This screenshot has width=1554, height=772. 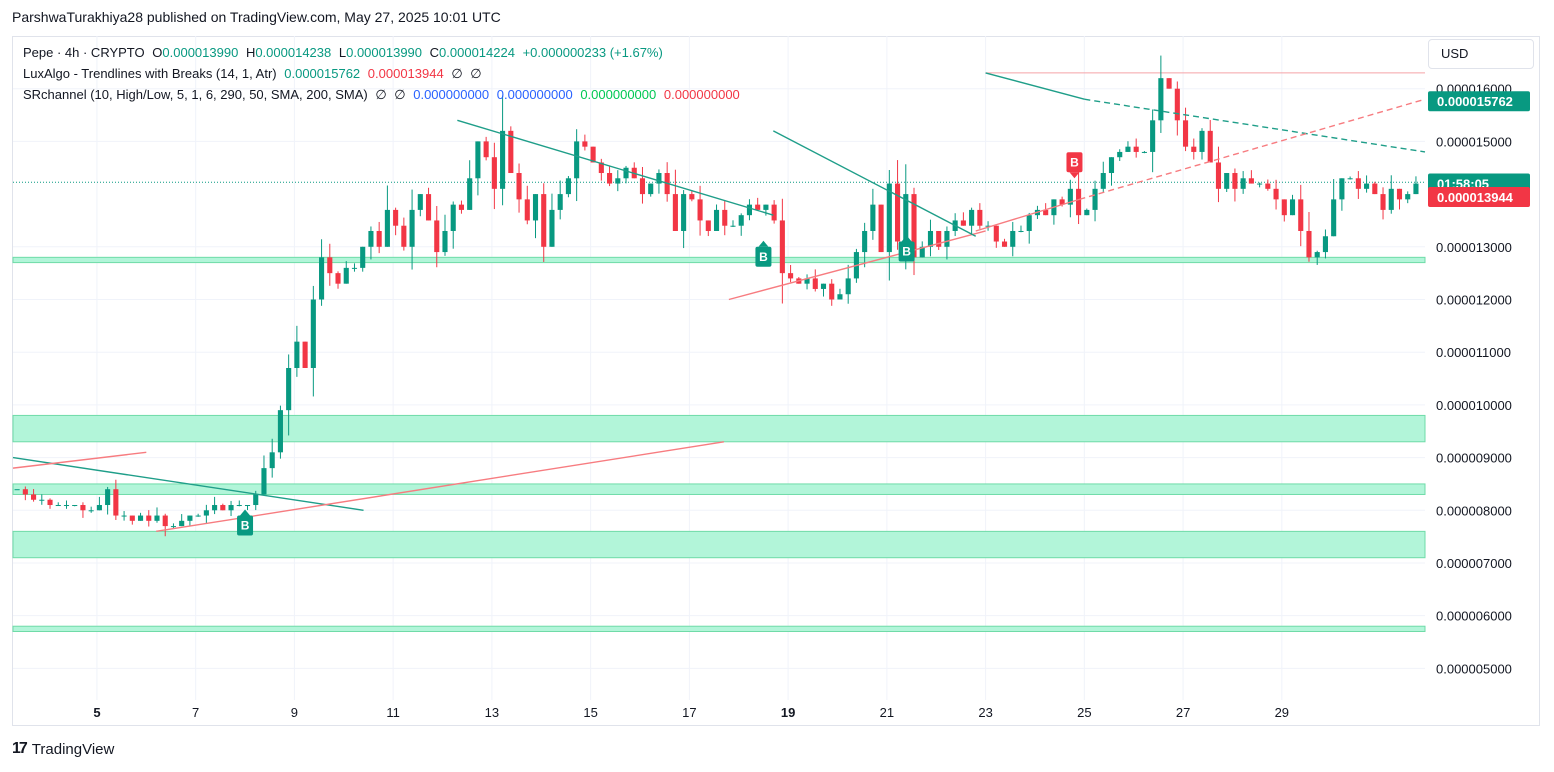 What do you see at coordinates (618, 94) in the screenshot?
I see `indicator-2-value-5: 0.000000000` at bounding box center [618, 94].